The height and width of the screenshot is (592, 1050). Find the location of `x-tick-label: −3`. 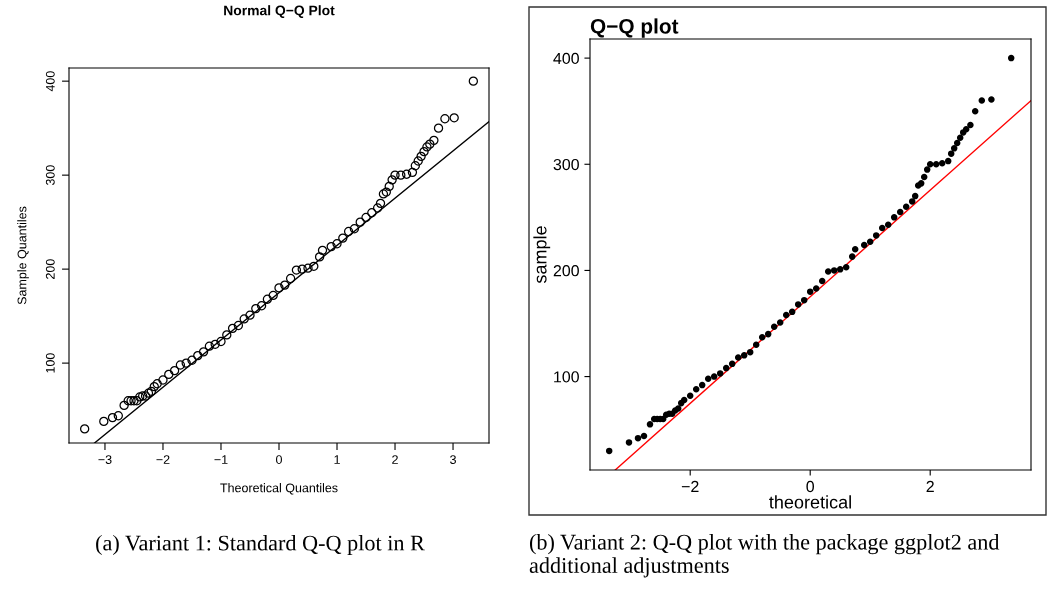

x-tick-label: −3 is located at coordinates (105, 459).